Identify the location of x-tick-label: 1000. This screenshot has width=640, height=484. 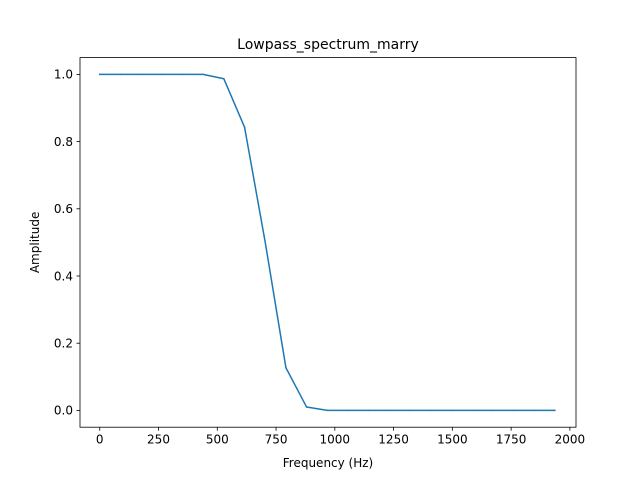
(335, 440).